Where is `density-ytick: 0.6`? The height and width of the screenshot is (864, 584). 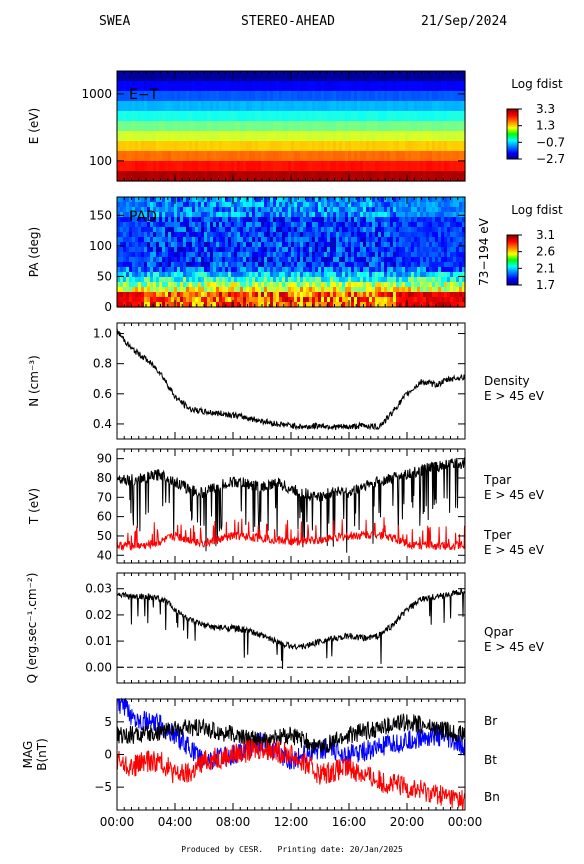 density-ytick: 0.6 is located at coordinates (102, 394).